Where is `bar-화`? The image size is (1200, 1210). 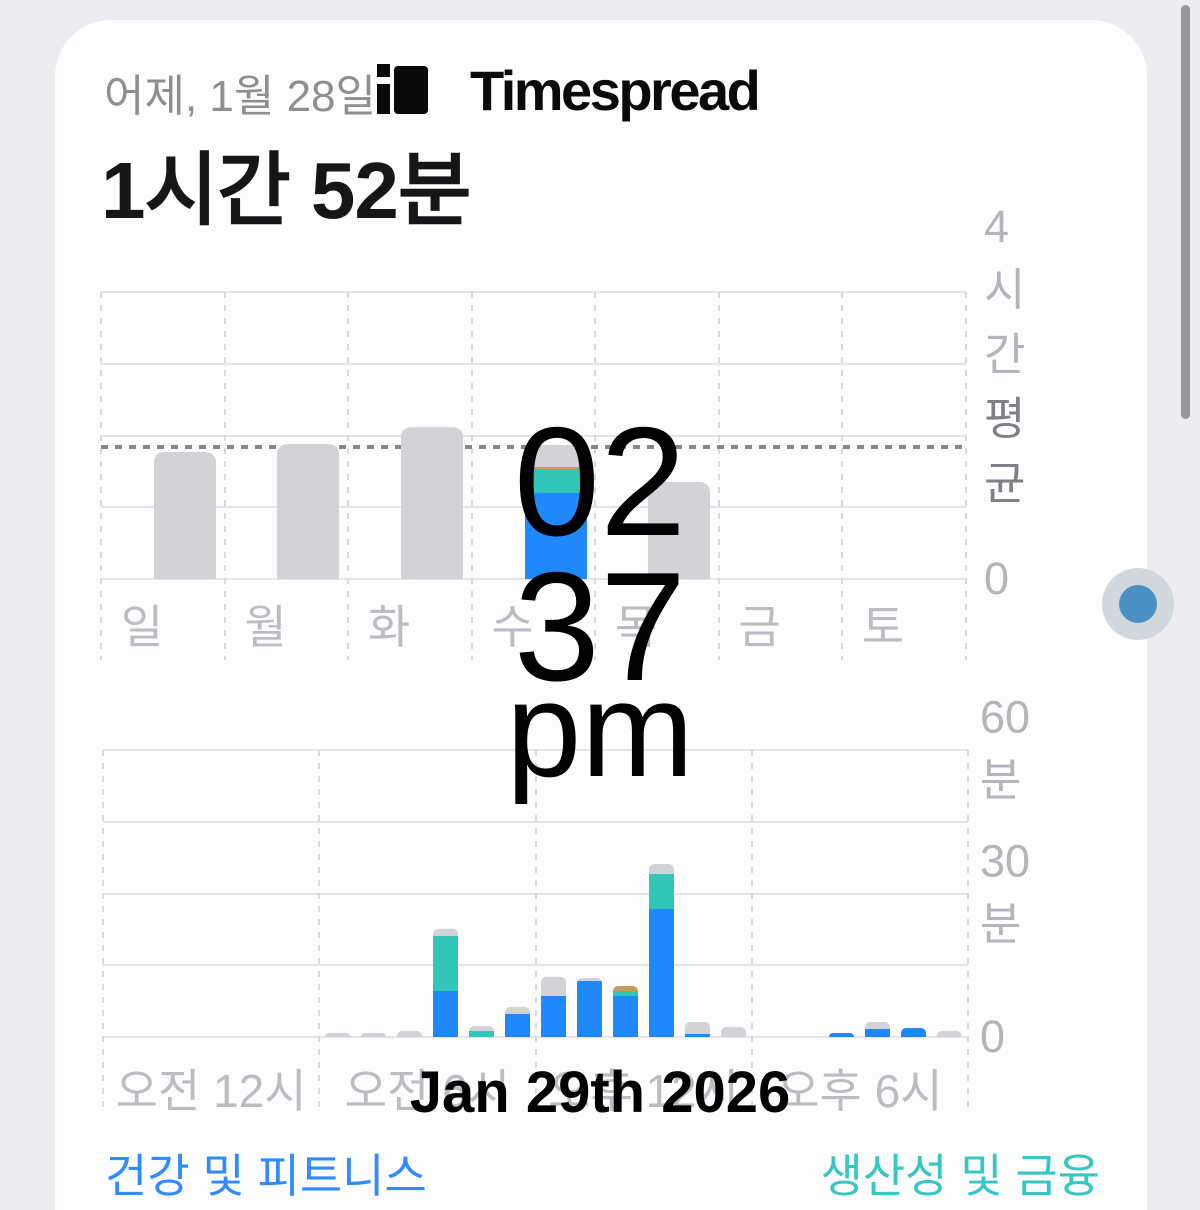 bar-화 is located at coordinates (431, 503).